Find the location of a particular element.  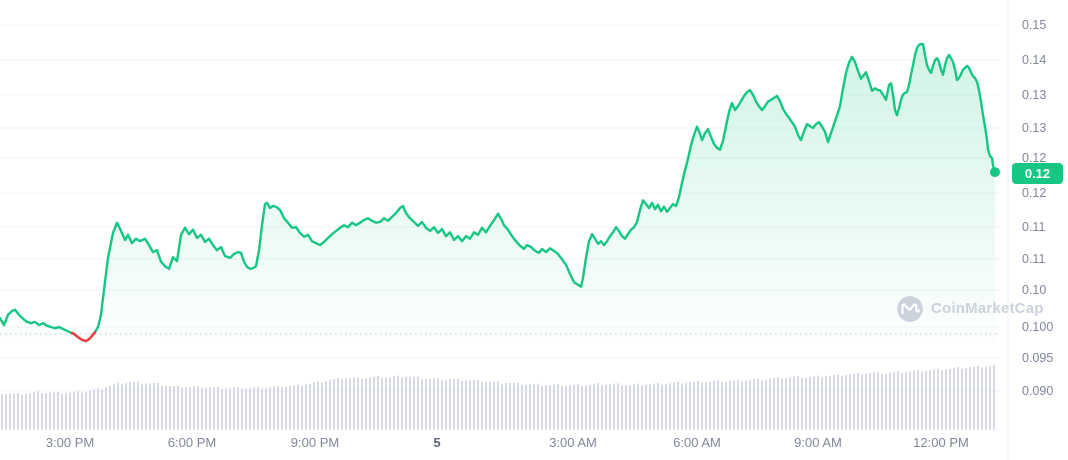

y-axis-tick: 0.100 is located at coordinates (1038, 327).